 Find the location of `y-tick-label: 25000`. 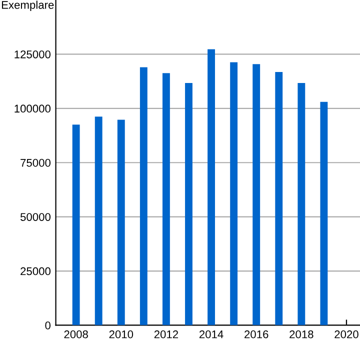

y-tick-label: 25000 is located at coordinates (35, 271).